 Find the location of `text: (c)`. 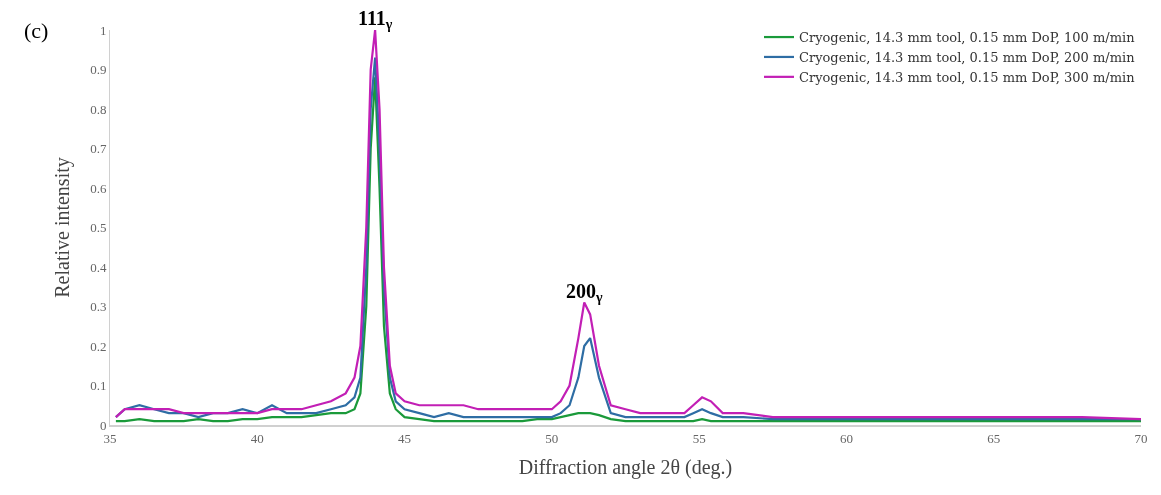

text: (c) is located at coordinates (36, 30).